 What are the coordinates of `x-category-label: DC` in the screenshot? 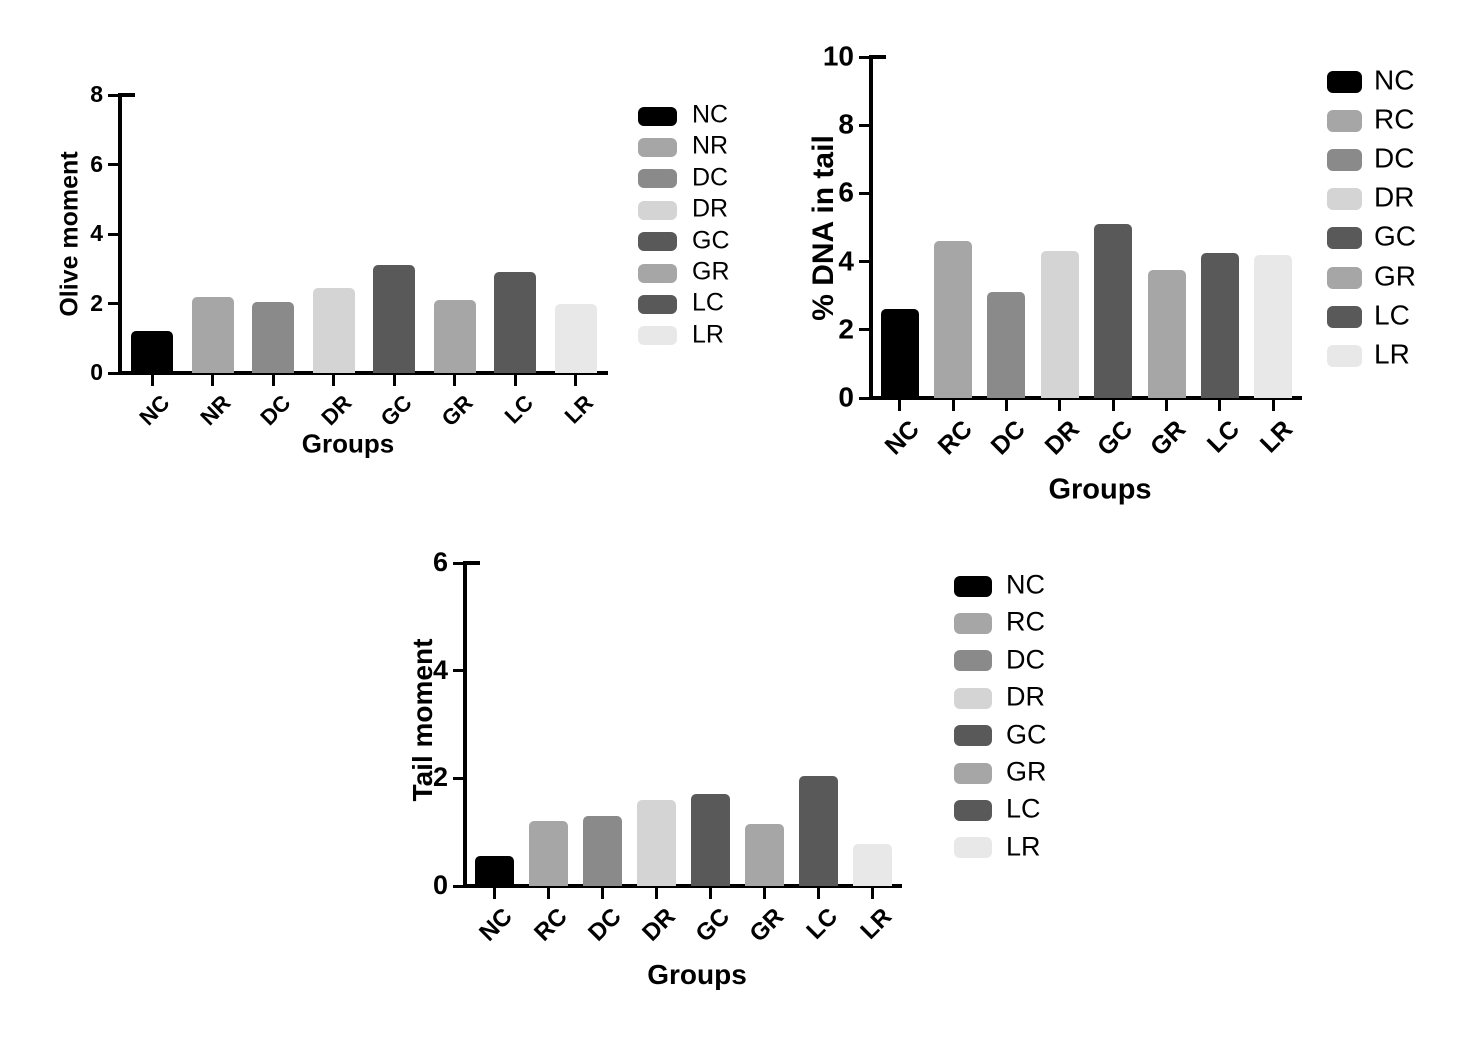 It's located at (604, 925).